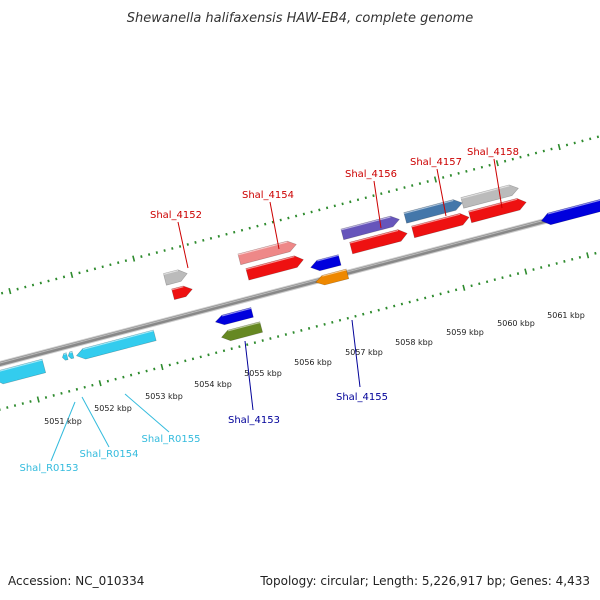 The width and height of the screenshot is (600, 600). What do you see at coordinates (49, 468) in the screenshot?
I see `gene-label: Shal_R0153` at bounding box center [49, 468].